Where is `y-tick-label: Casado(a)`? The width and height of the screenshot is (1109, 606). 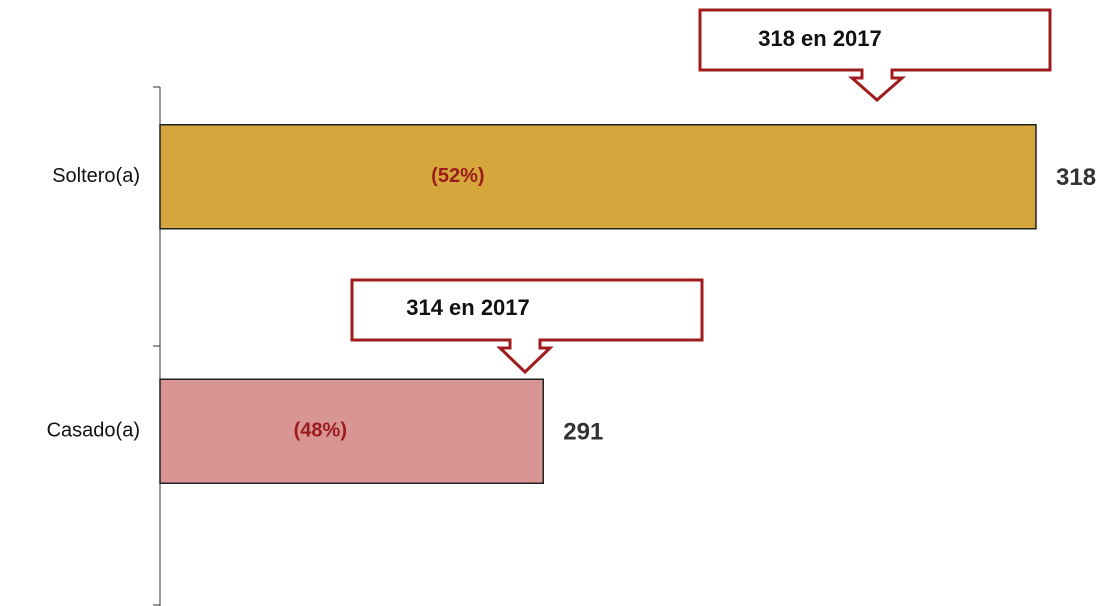 y-tick-label: Casado(a) is located at coordinates (93, 431).